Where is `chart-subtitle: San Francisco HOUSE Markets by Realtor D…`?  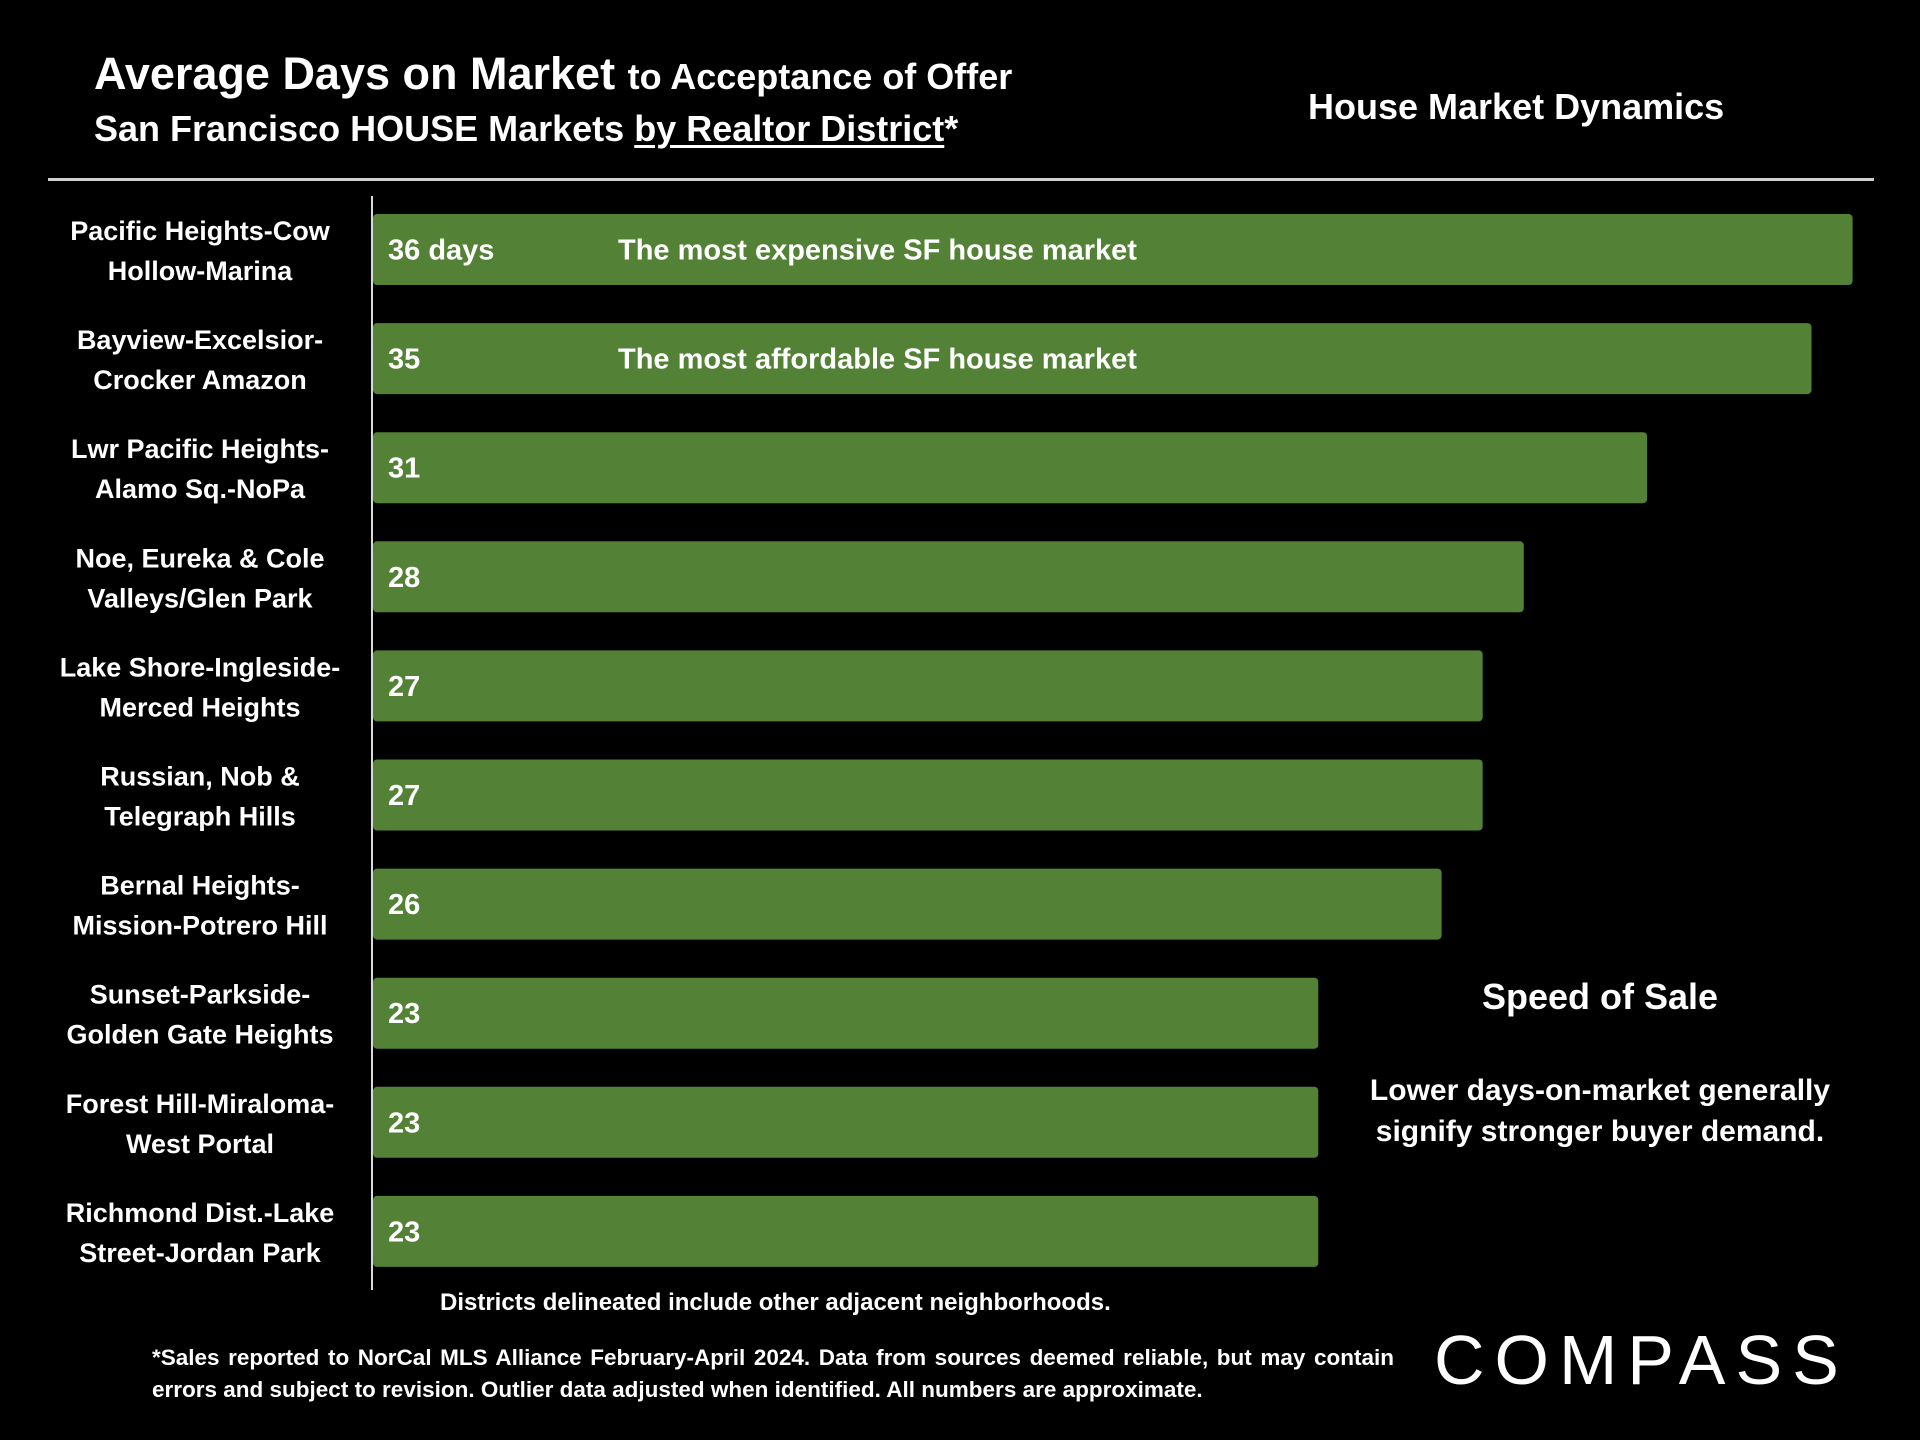 chart-subtitle: San Francisco HOUSE Markets by Realtor D… is located at coordinates (526, 129).